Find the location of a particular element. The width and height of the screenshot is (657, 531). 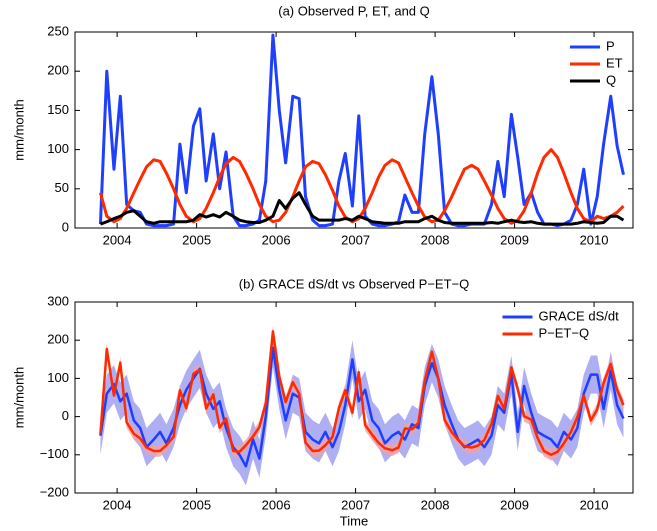

legend-label: GRACE dS/dt is located at coordinates (579, 315).